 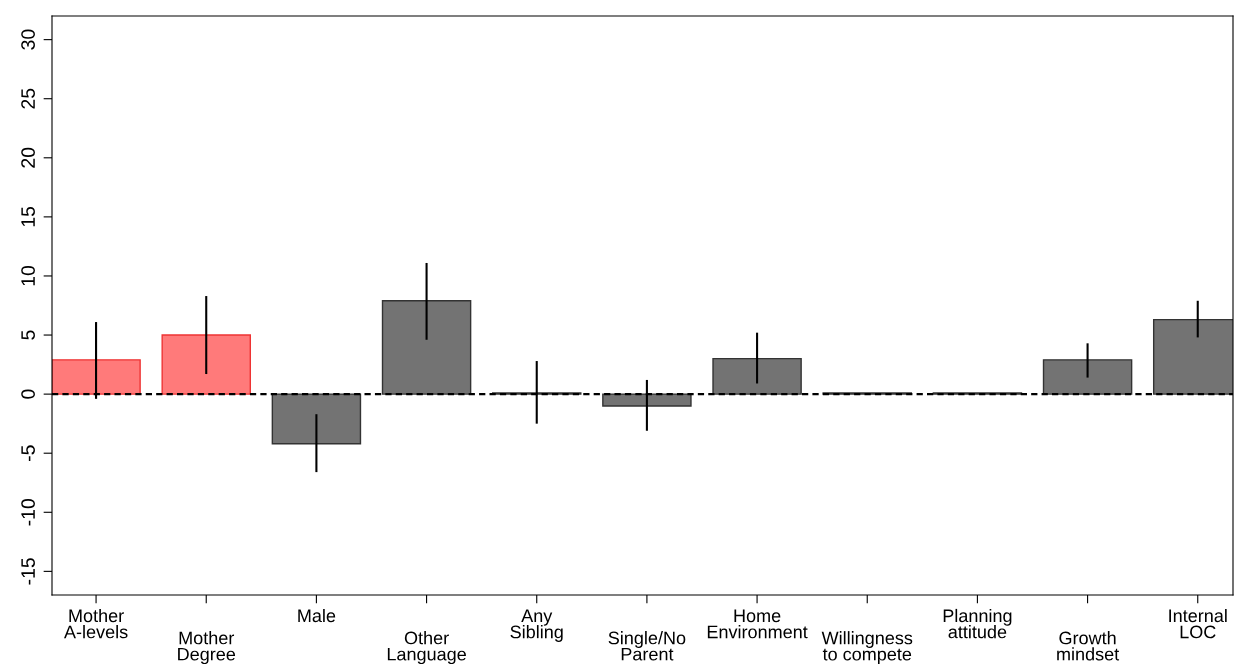 What do you see at coordinates (96, 623) in the screenshot?
I see `x-tick-label: Mother A-levels` at bounding box center [96, 623].